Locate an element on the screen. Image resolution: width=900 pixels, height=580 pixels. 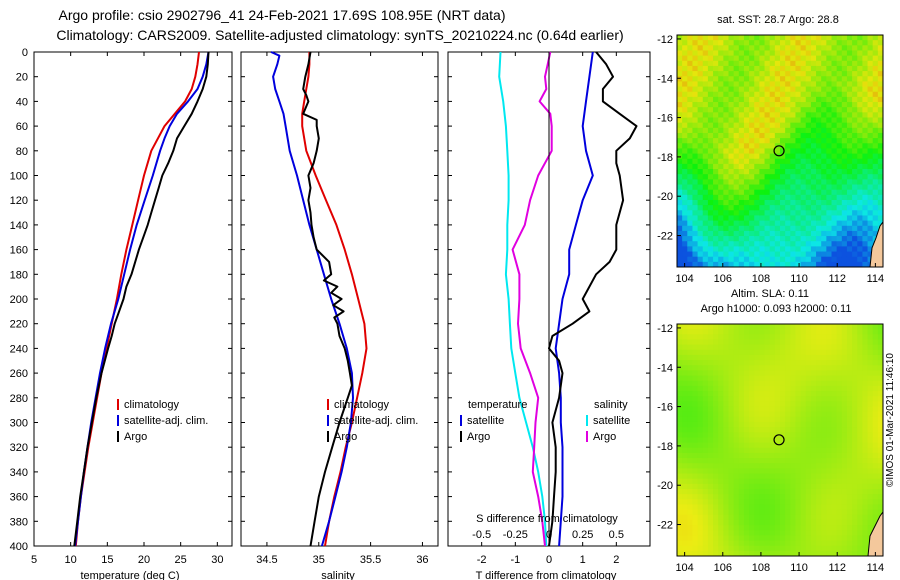
x-tick-label: 25 is located at coordinates (181, 560).